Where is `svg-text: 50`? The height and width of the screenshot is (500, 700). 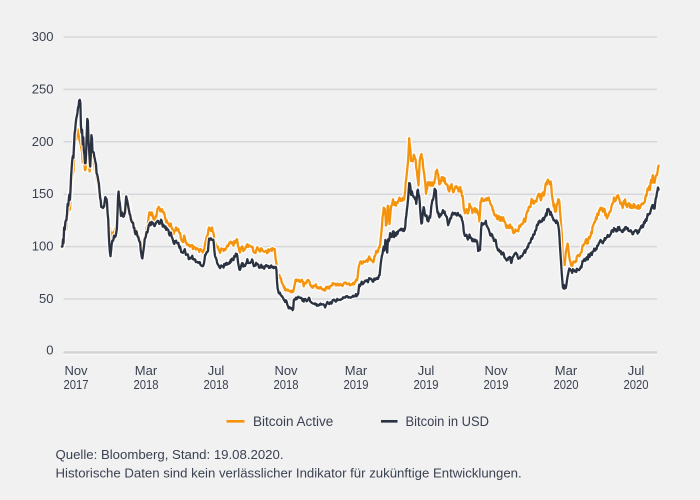 svg-text: 50 is located at coordinates (46, 298).